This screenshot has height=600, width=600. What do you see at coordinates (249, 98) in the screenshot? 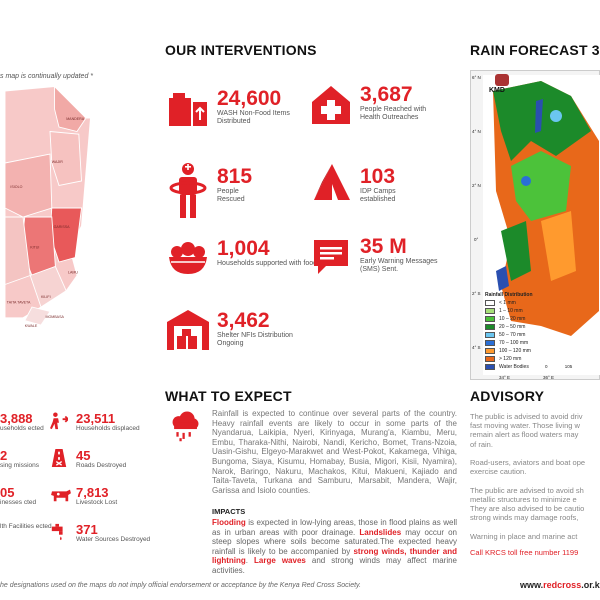
I see `intervention-value: 24,600` at bounding box center [249, 98].